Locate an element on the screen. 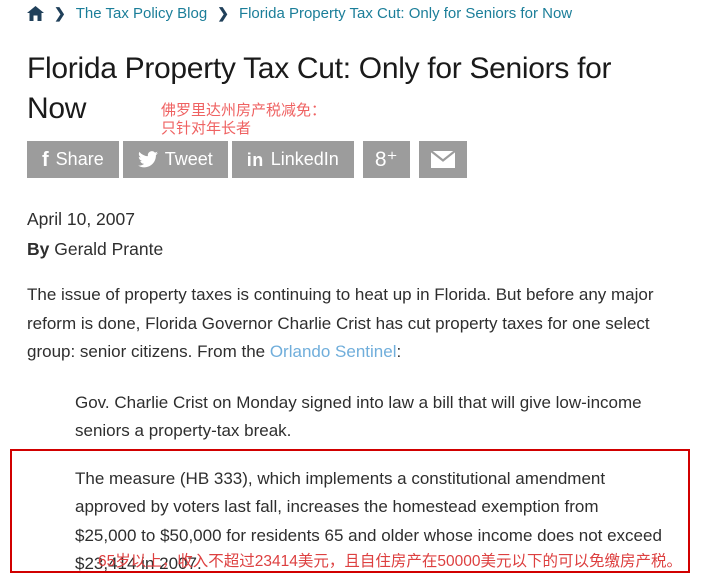 The height and width of the screenshot is (580, 712). home-icon is located at coordinates (35, 13).